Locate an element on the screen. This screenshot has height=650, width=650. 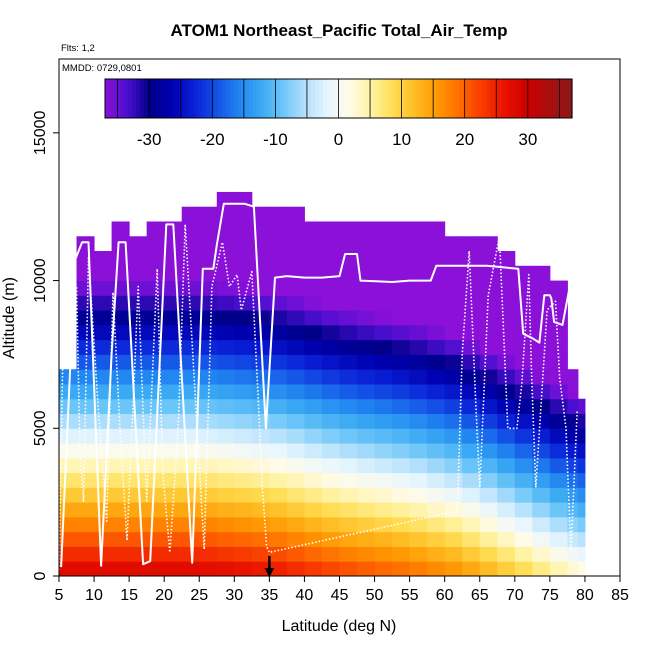
y-tick-label: 15000 is located at coordinates (40, 133).